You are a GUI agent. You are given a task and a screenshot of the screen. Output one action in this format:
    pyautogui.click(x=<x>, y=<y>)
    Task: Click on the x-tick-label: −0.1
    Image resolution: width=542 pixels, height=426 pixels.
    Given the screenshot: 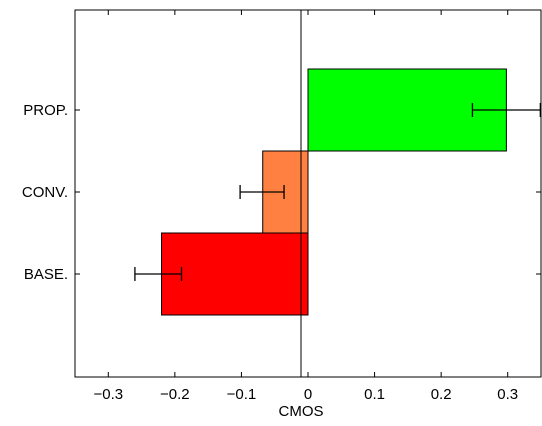 What is the action you would take?
    pyautogui.click(x=242, y=394)
    